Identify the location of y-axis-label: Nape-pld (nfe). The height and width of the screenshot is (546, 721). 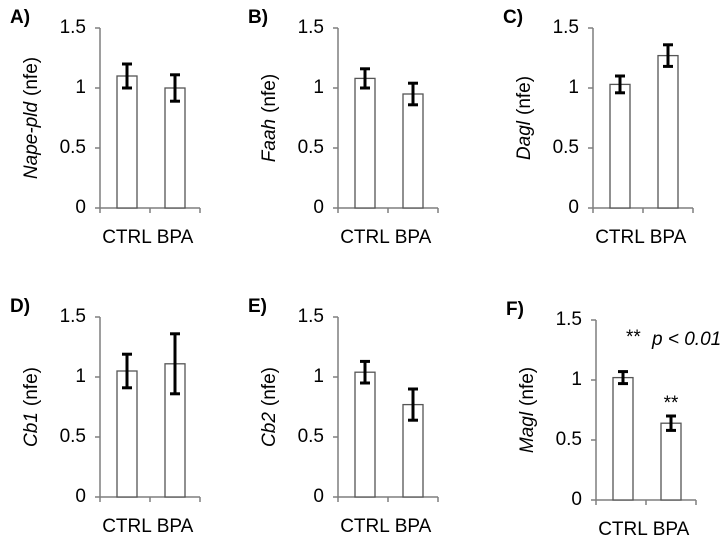
(31, 118).